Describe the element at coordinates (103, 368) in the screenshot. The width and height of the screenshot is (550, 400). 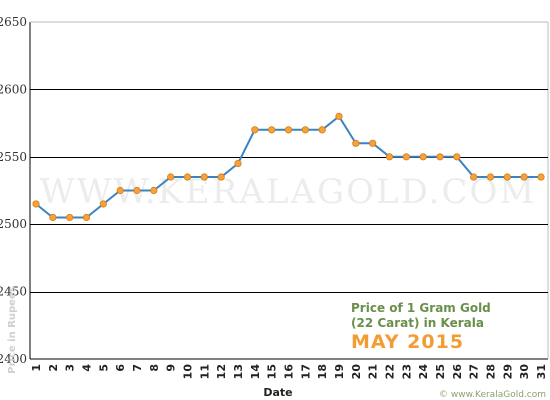
I see `x-tick-label: 5` at that location.